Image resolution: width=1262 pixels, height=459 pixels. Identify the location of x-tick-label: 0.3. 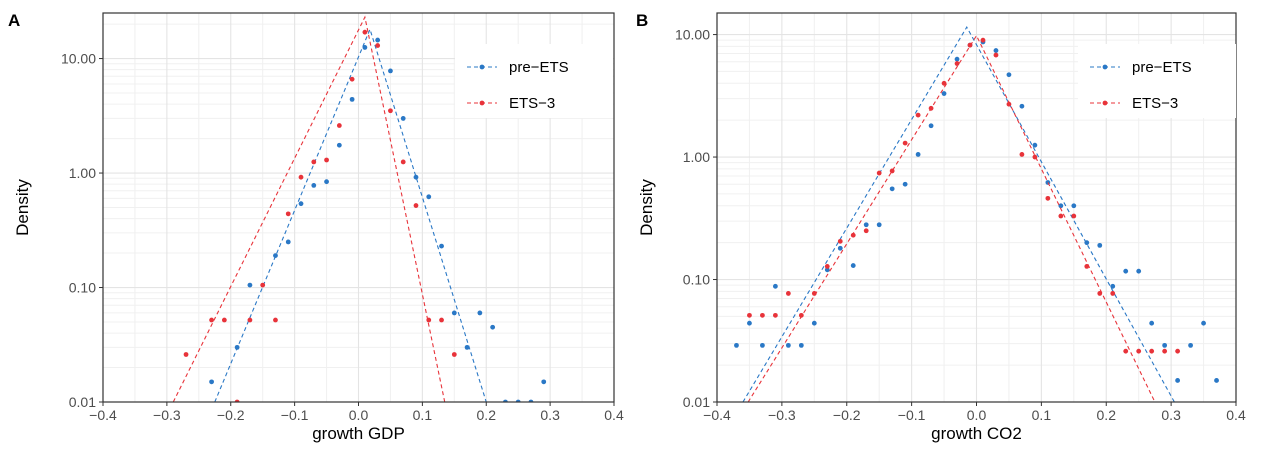
(1171, 415).